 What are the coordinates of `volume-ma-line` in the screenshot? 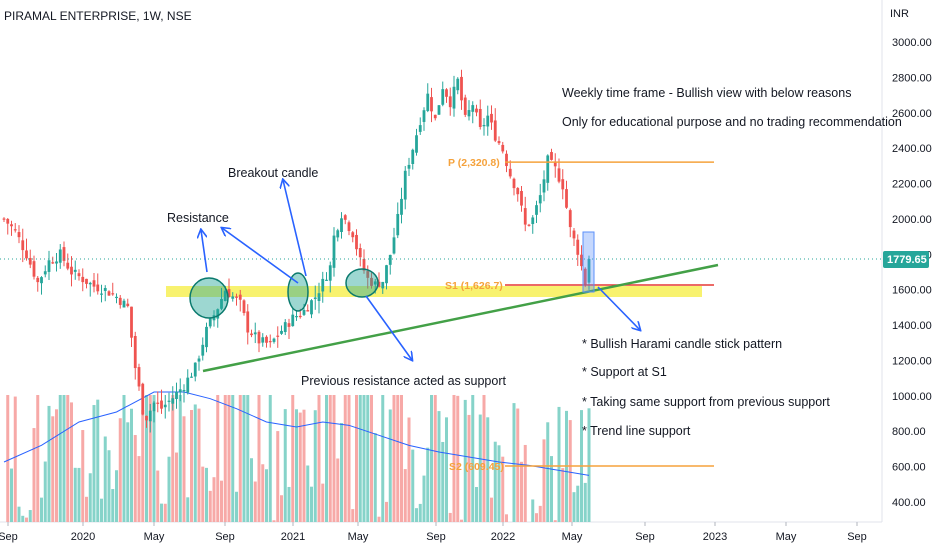 It's located at (296, 433).